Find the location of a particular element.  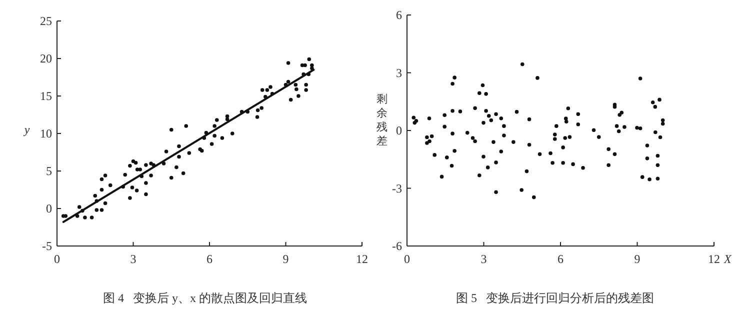

y-tick-label: 15 is located at coordinates (46, 96).